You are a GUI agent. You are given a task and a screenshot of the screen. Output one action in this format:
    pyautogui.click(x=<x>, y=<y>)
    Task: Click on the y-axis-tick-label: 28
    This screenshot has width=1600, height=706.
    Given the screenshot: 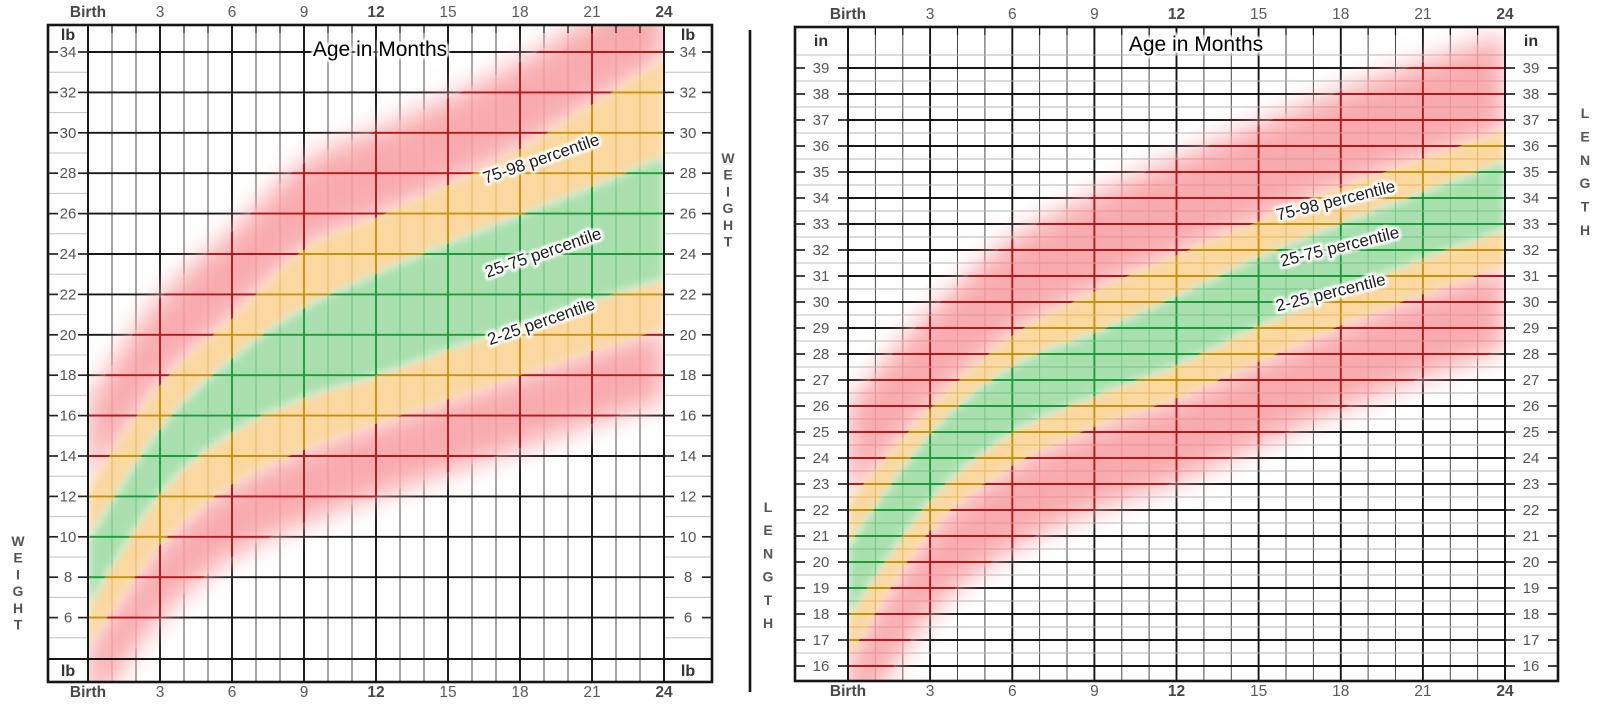 What is the action you would take?
    pyautogui.click(x=688, y=173)
    